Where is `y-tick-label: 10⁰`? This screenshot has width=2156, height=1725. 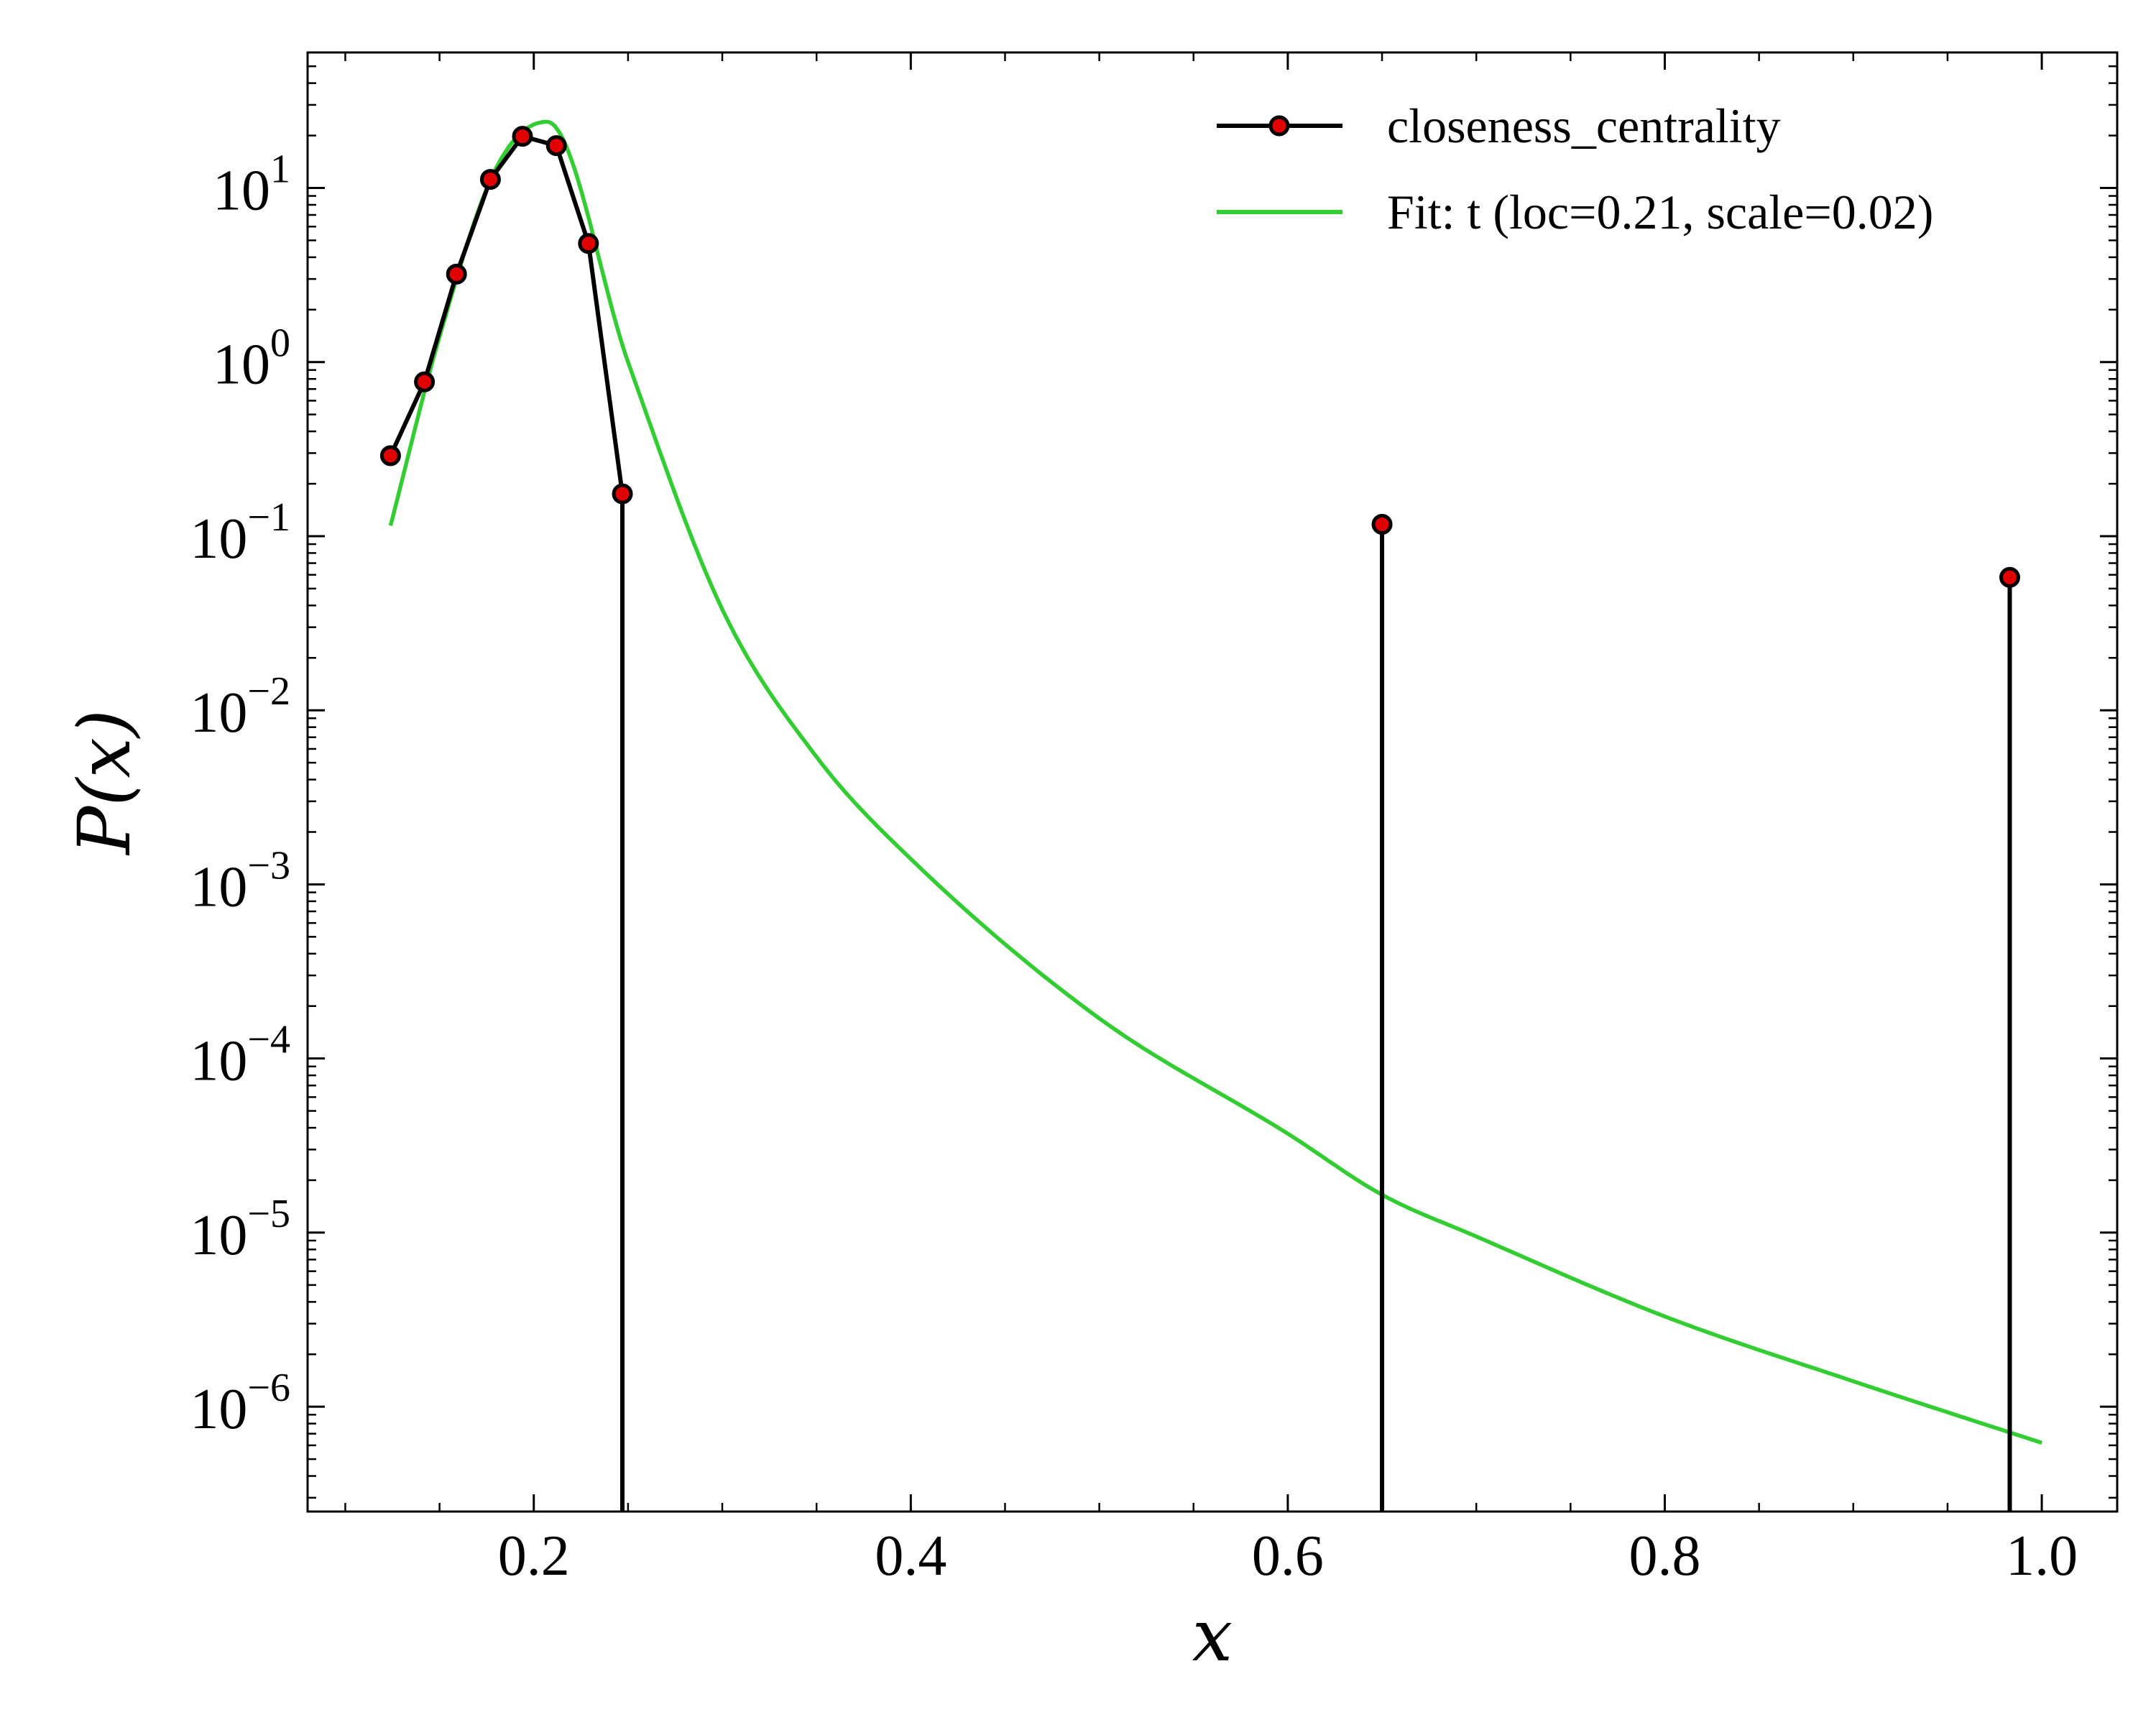
y-tick-label: 10⁰ is located at coordinates (252, 359).